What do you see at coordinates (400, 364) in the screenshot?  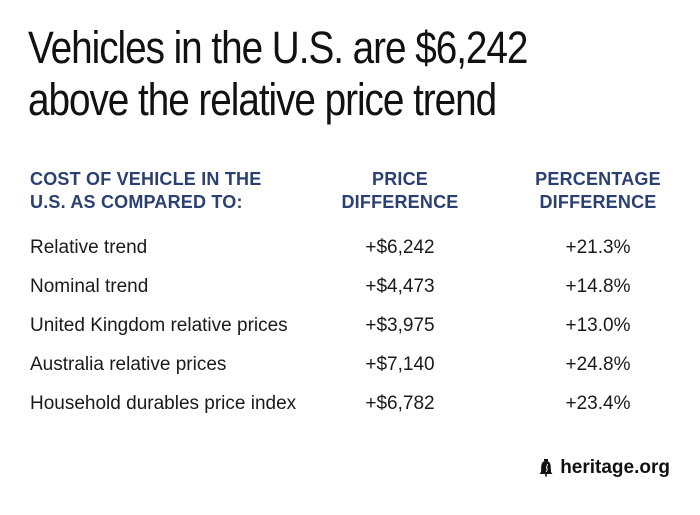 I see `price-difference-cell: +$7,140` at bounding box center [400, 364].